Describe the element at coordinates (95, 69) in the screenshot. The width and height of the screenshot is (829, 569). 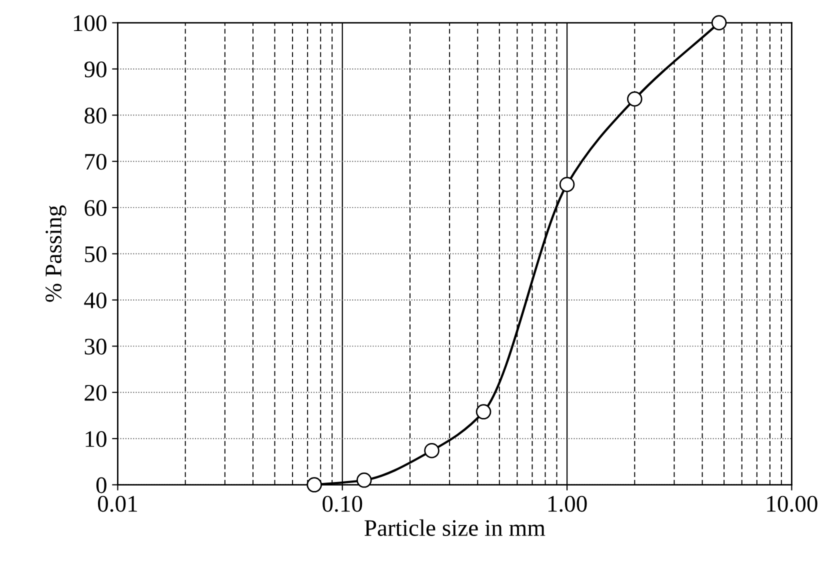
I see `y-tick-label: 90` at that location.